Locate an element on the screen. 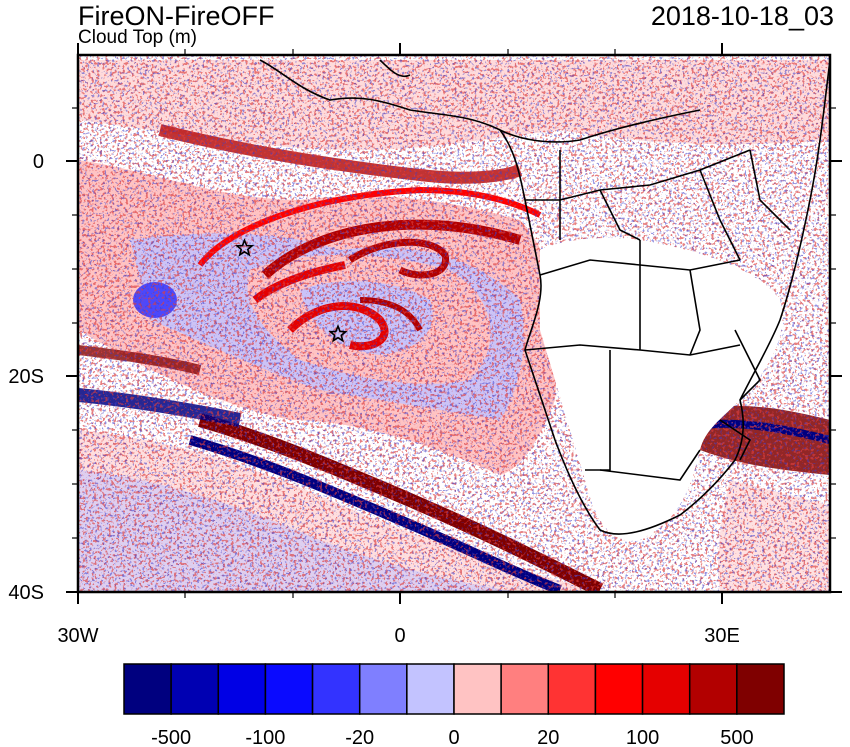 The width and height of the screenshot is (850, 747). colorbar-label-7: 500 is located at coordinates (736, 737).